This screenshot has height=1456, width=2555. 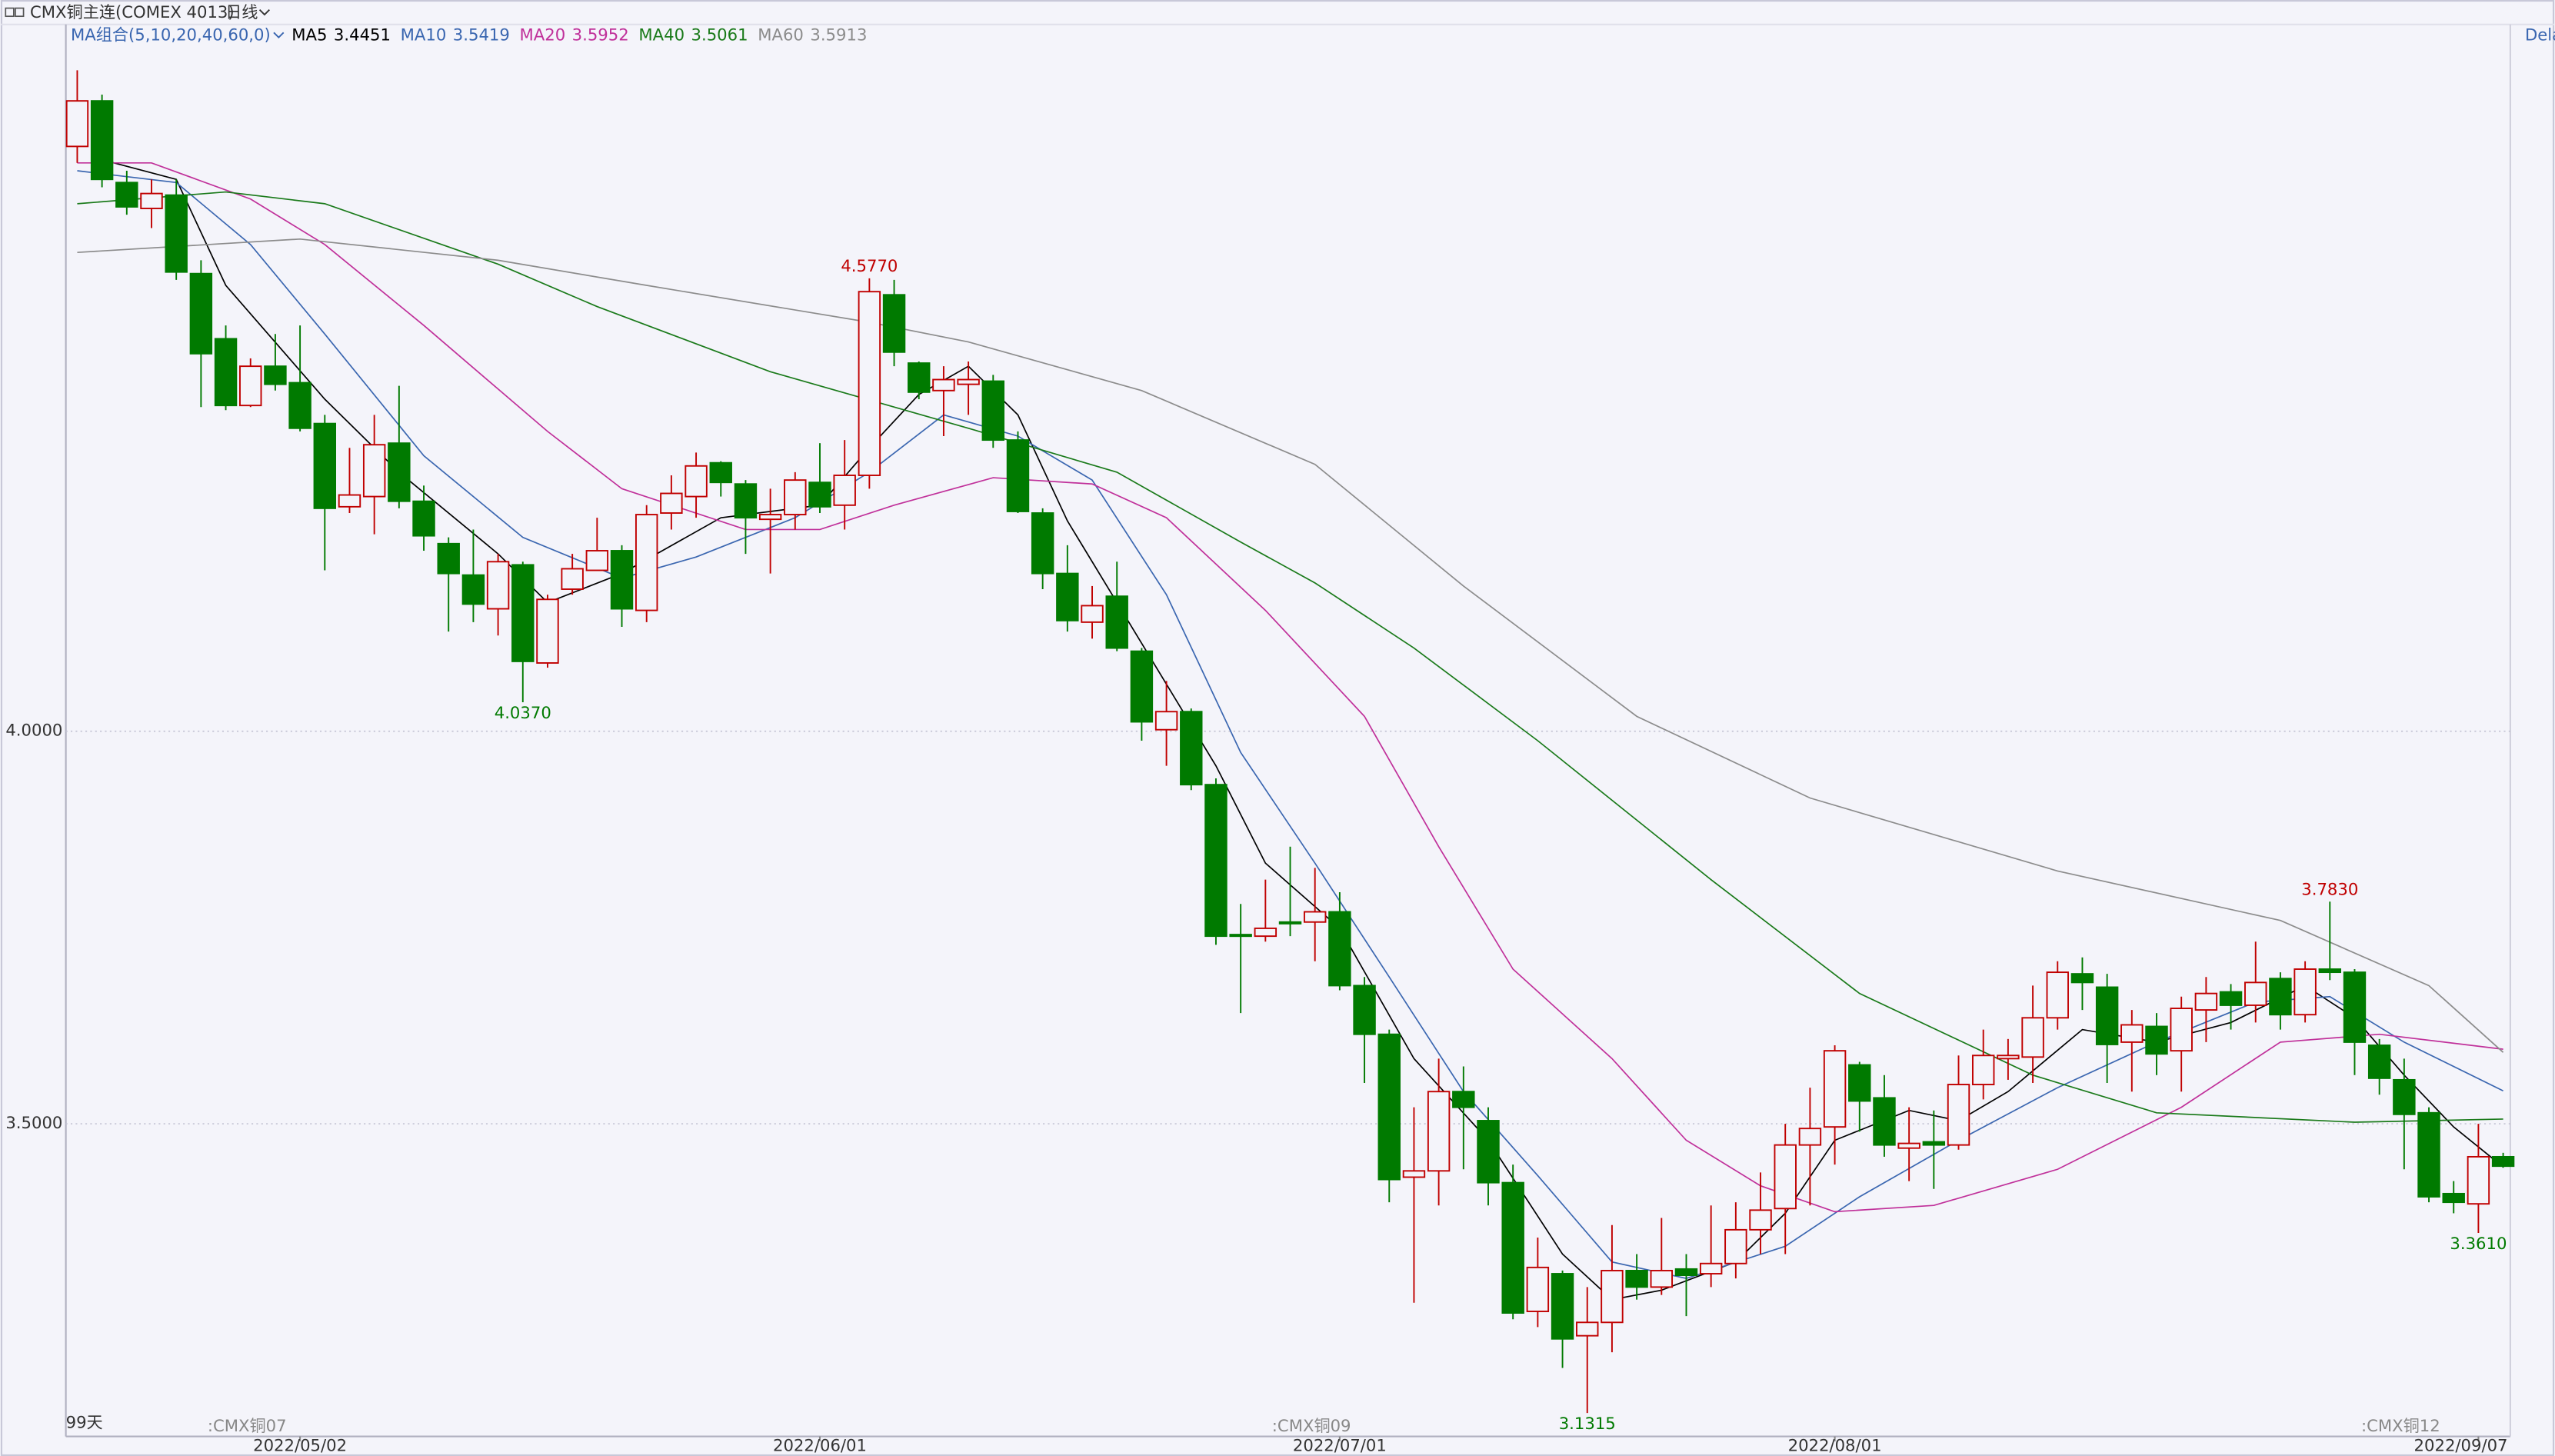 What do you see at coordinates (2329, 888) in the screenshot?
I see `extreme-label: 3.7830` at bounding box center [2329, 888].